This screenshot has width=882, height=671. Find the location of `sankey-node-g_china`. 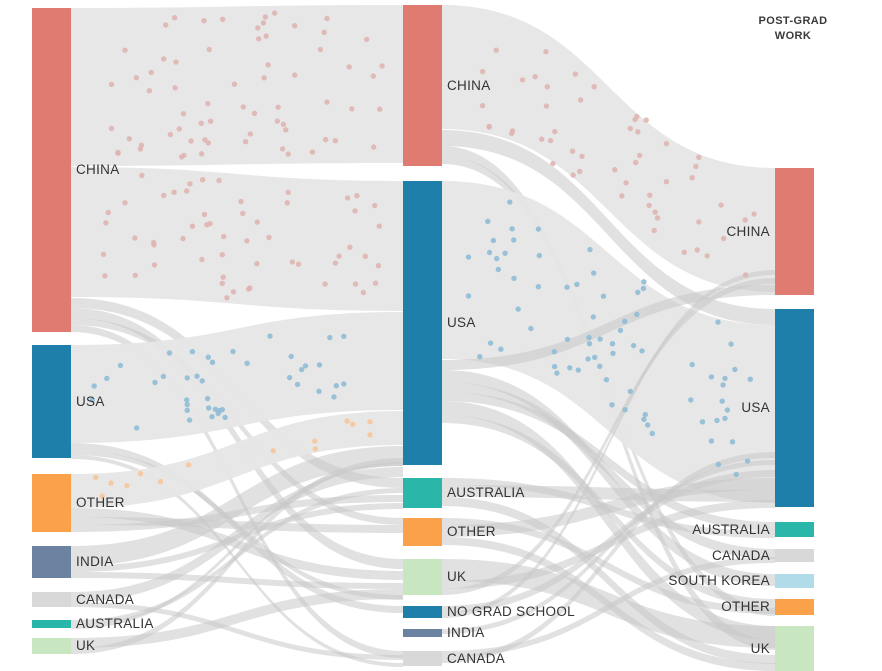

sankey-node-g_china is located at coordinates (422, 85).